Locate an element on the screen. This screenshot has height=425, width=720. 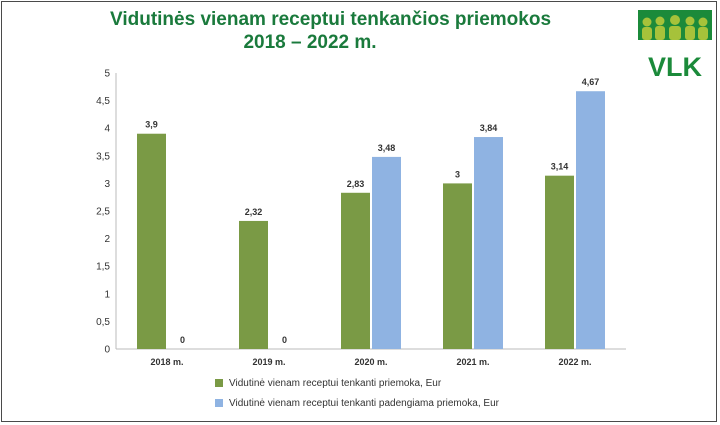
y-axis-ticks: 0 0,5 1 1,5 2 2,5 3 3,5 4 4,5 5 is located at coordinates (103, 212).